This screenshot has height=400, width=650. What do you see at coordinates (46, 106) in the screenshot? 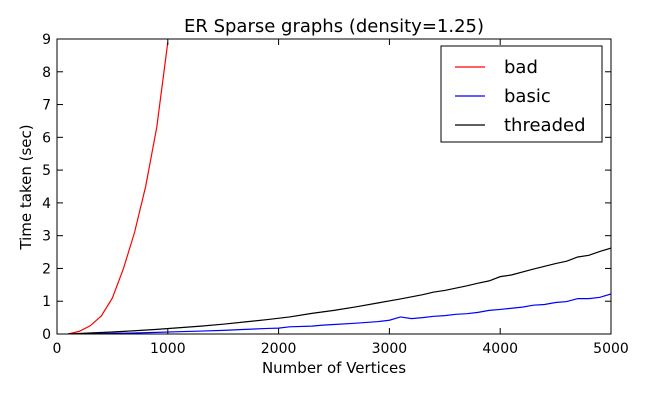
I see `y-tick-label: 7` at bounding box center [46, 106].